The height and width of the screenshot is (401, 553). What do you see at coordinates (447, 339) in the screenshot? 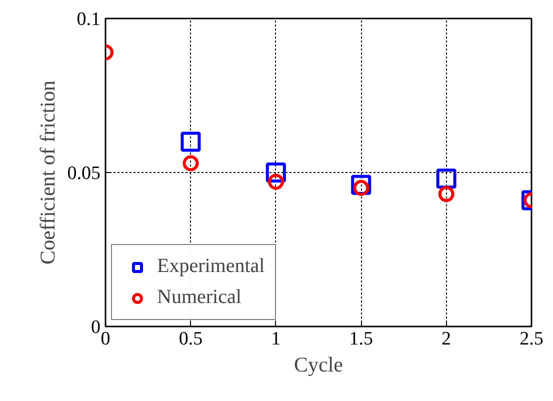
I see `x-tick-label: 2` at bounding box center [447, 339].